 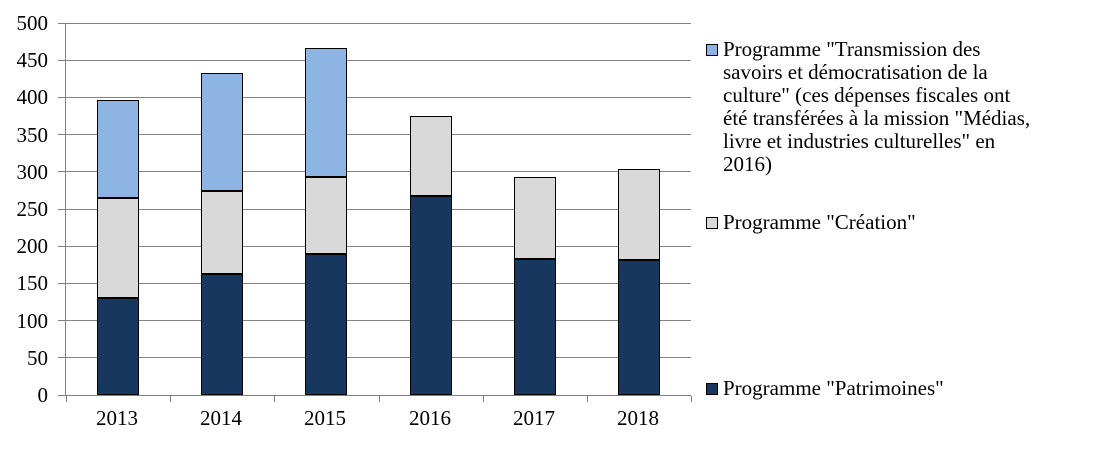 I want to click on legend-label-creation: Programme "Création", so click(x=819, y=222).